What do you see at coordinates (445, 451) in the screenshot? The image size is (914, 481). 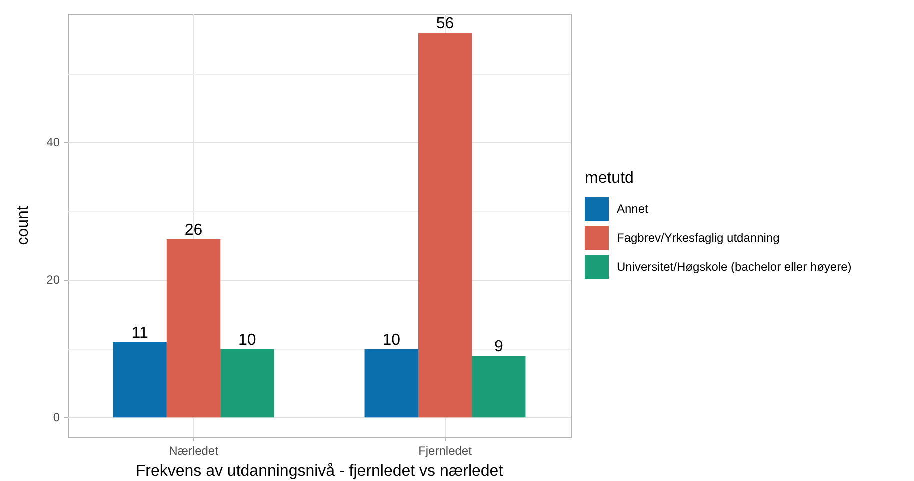 I see `x-tick-label: Fjernledet` at bounding box center [445, 451].